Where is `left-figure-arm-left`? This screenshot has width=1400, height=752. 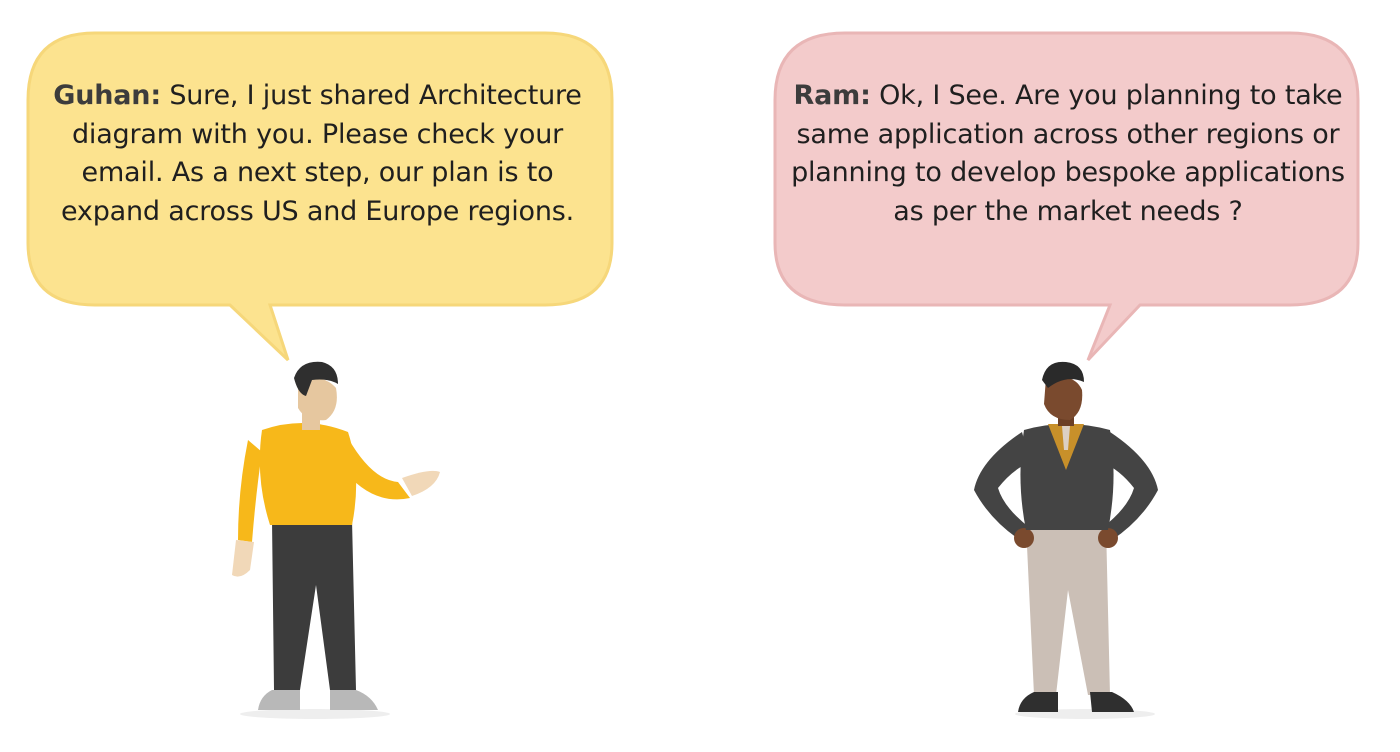 left-figure-arm-left is located at coordinates (250, 491).